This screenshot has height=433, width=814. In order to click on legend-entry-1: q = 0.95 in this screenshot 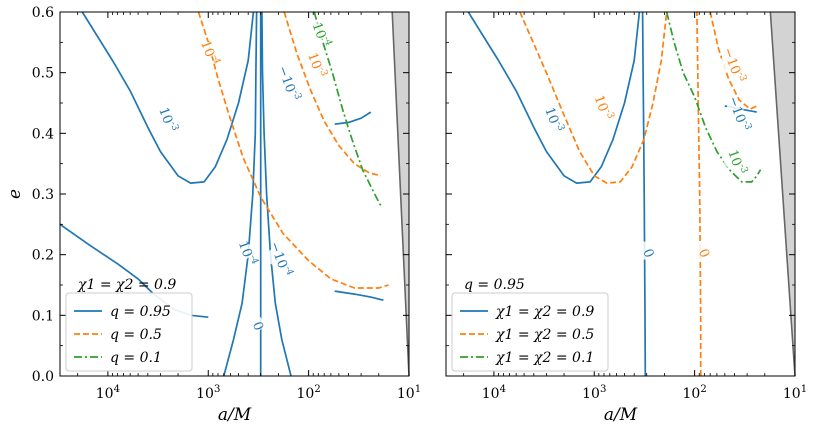, I will do `click(140, 312)`.